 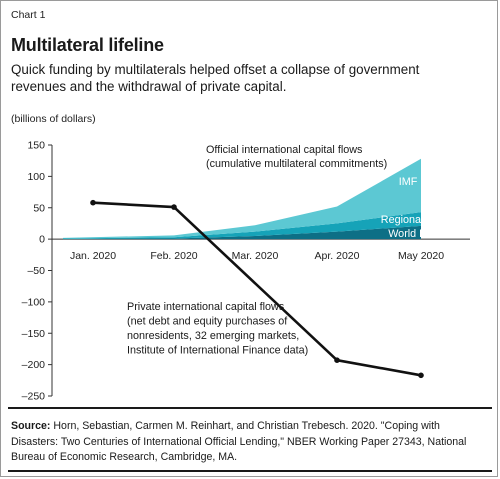 What do you see at coordinates (36, 177) in the screenshot?
I see `y-tick-label: 100` at bounding box center [36, 177].